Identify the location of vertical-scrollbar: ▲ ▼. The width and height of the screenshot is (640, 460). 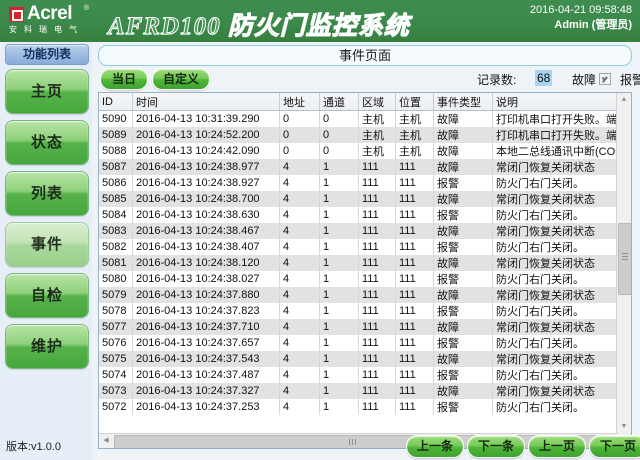
(623, 263).